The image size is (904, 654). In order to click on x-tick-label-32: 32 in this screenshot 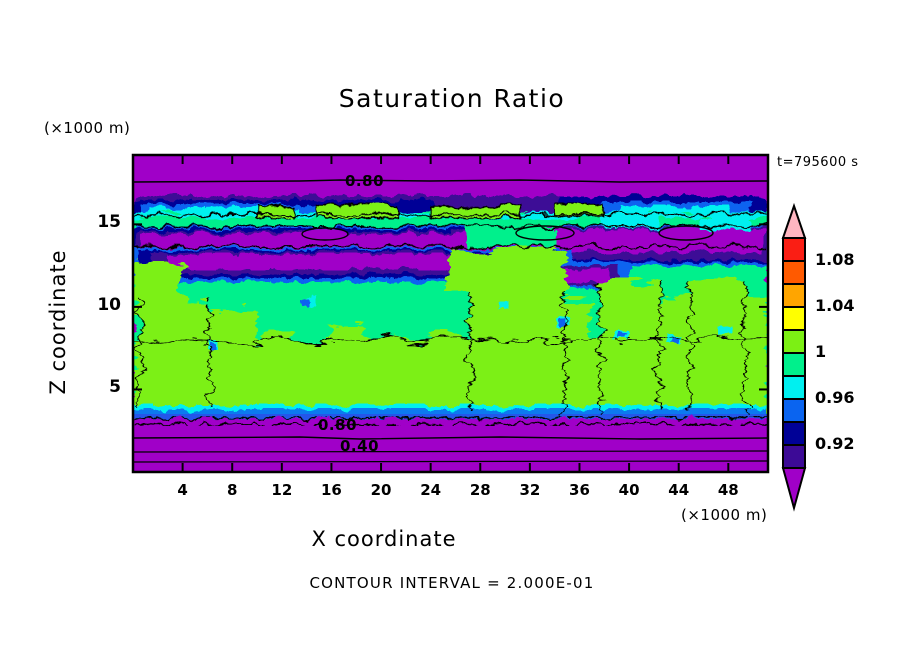, I will do `click(530, 490)`.